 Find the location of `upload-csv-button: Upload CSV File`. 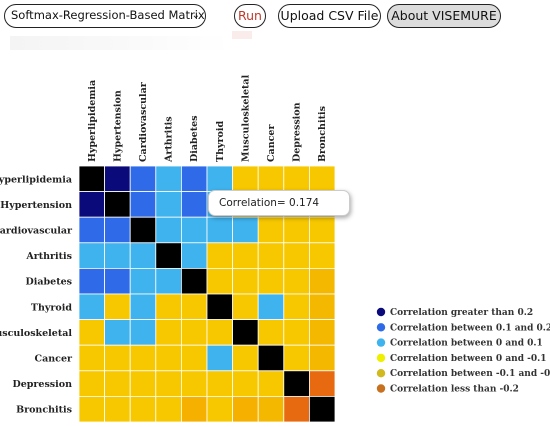

upload-csv-button: Upload CSV File is located at coordinates (329, 16).